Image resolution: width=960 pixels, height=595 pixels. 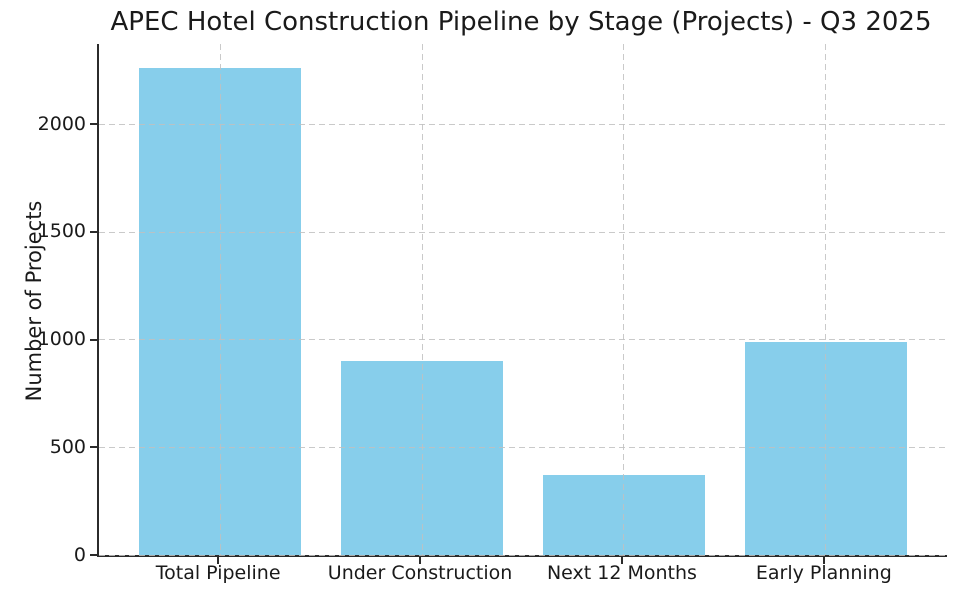 What do you see at coordinates (826, 299) in the screenshot?
I see `gridline-x-early-planning` at bounding box center [826, 299].